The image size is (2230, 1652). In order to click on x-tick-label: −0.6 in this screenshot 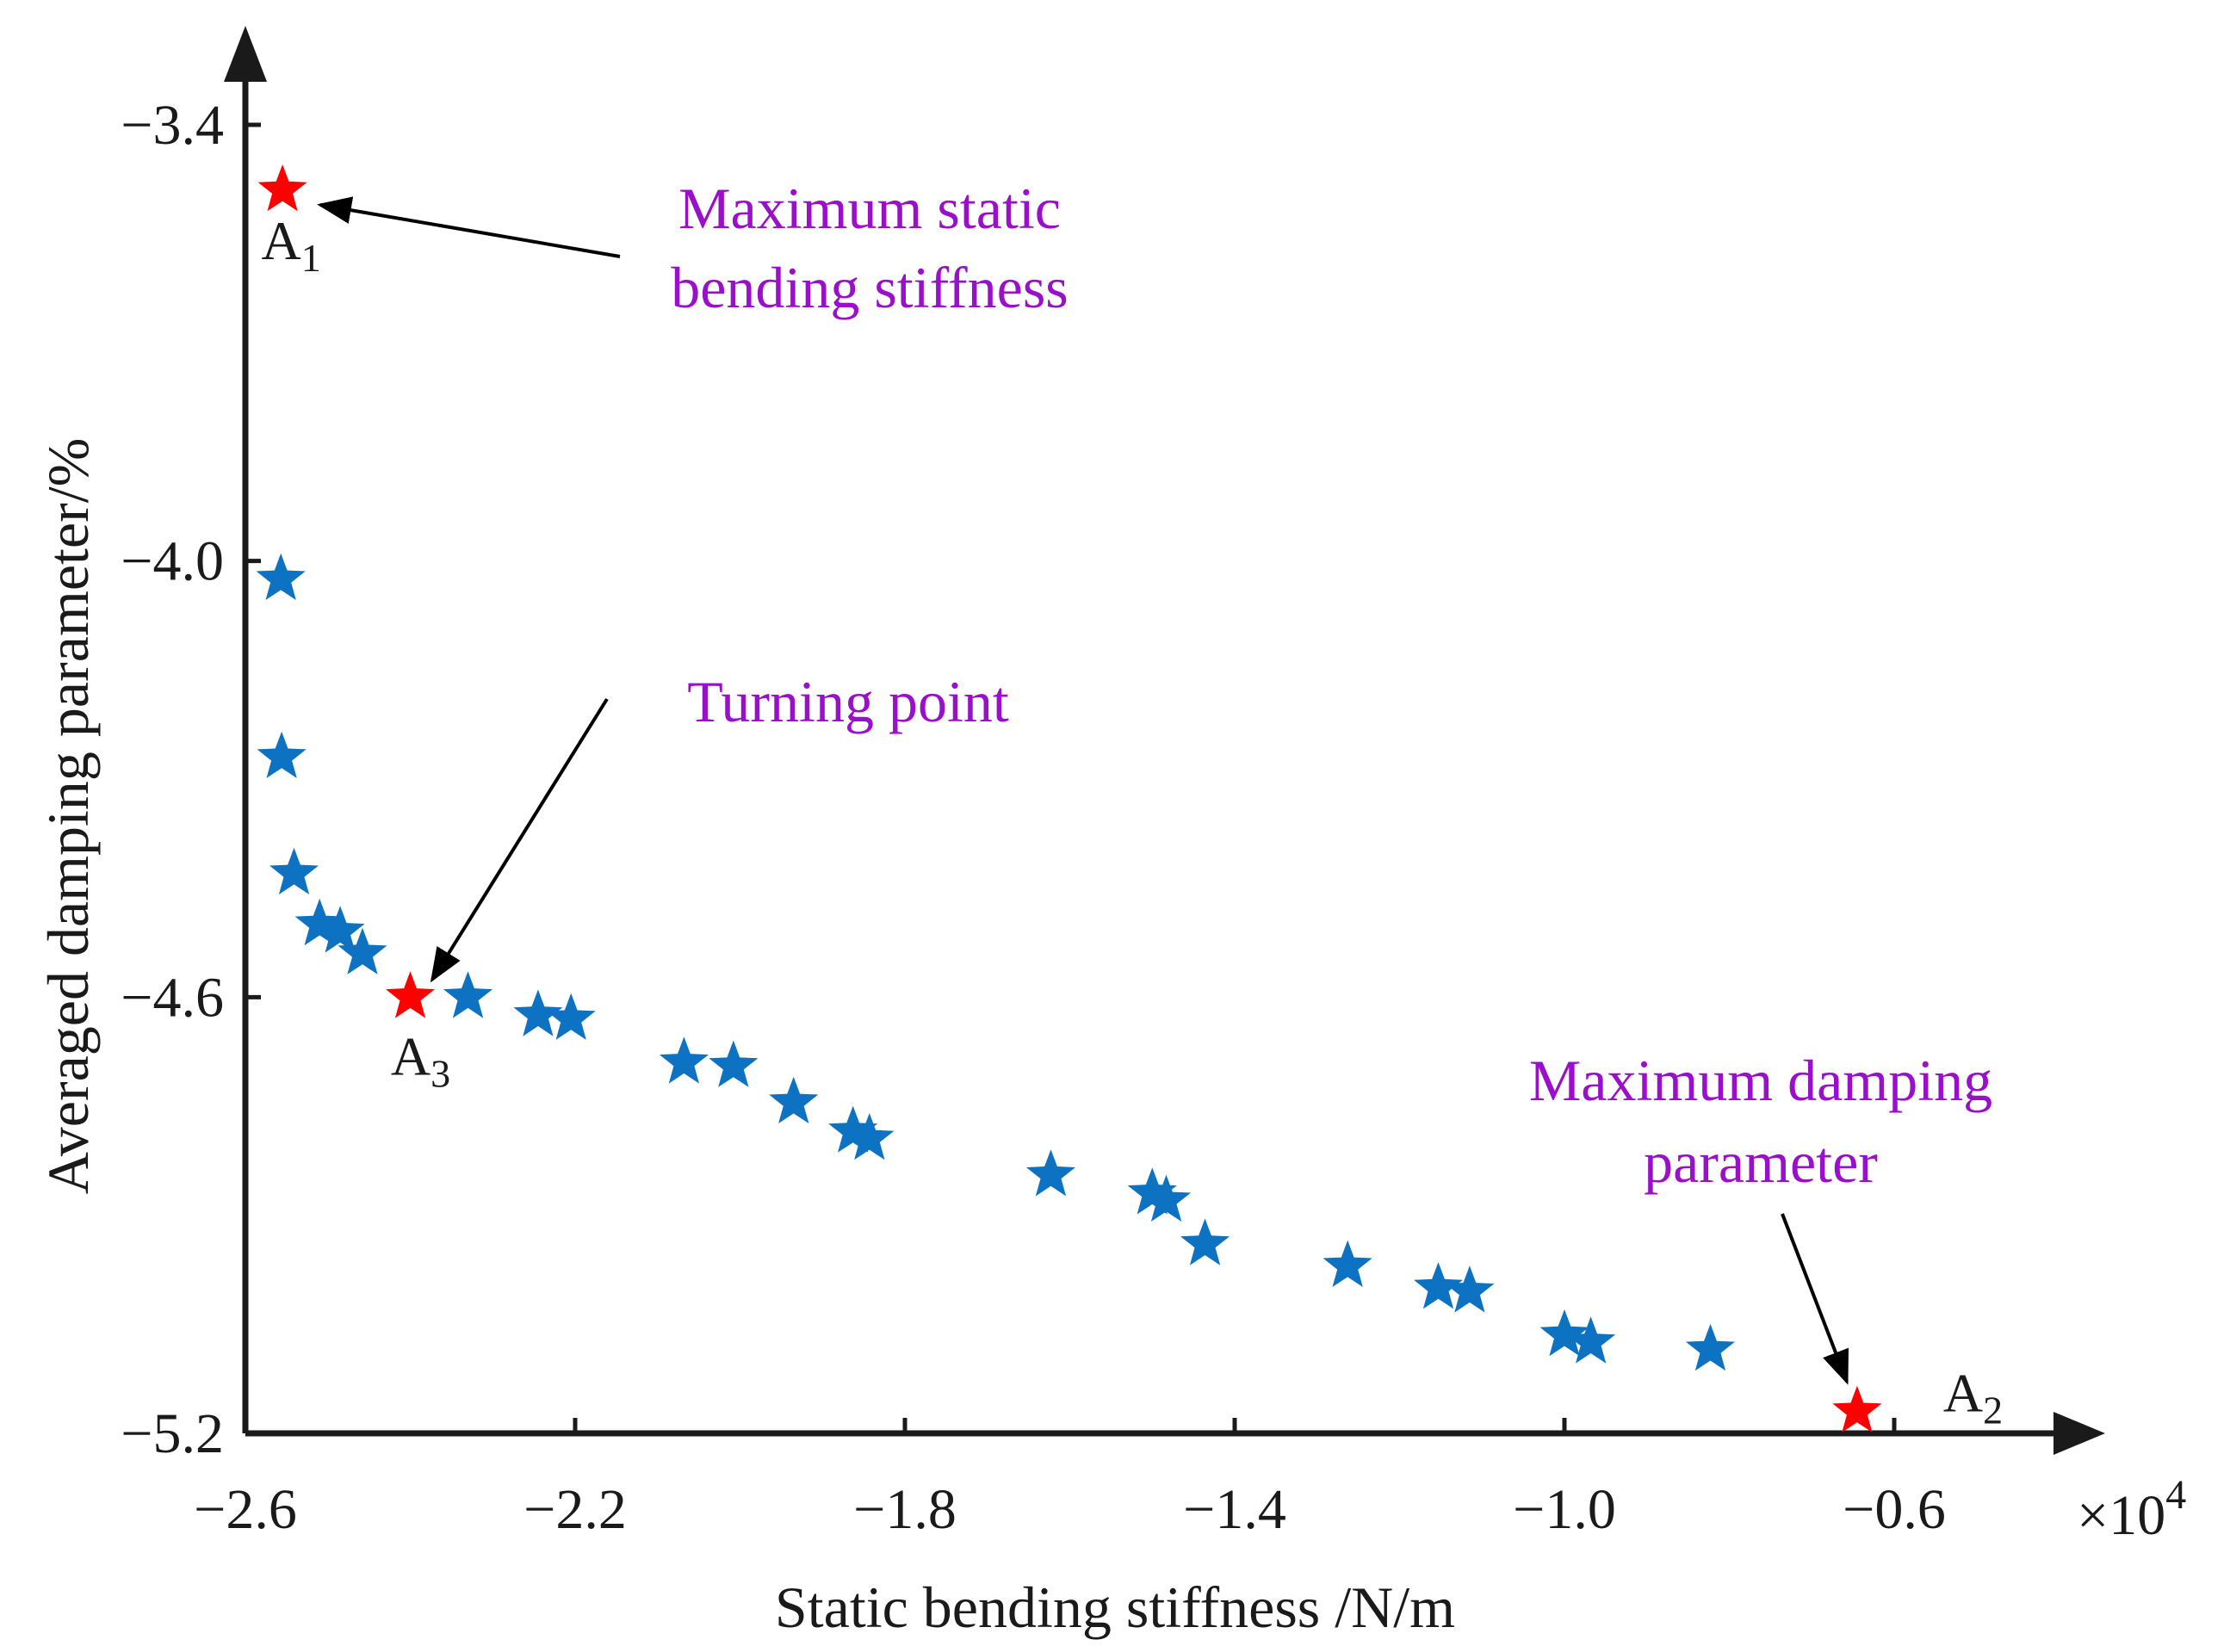, I will do `click(1894, 1509)`.